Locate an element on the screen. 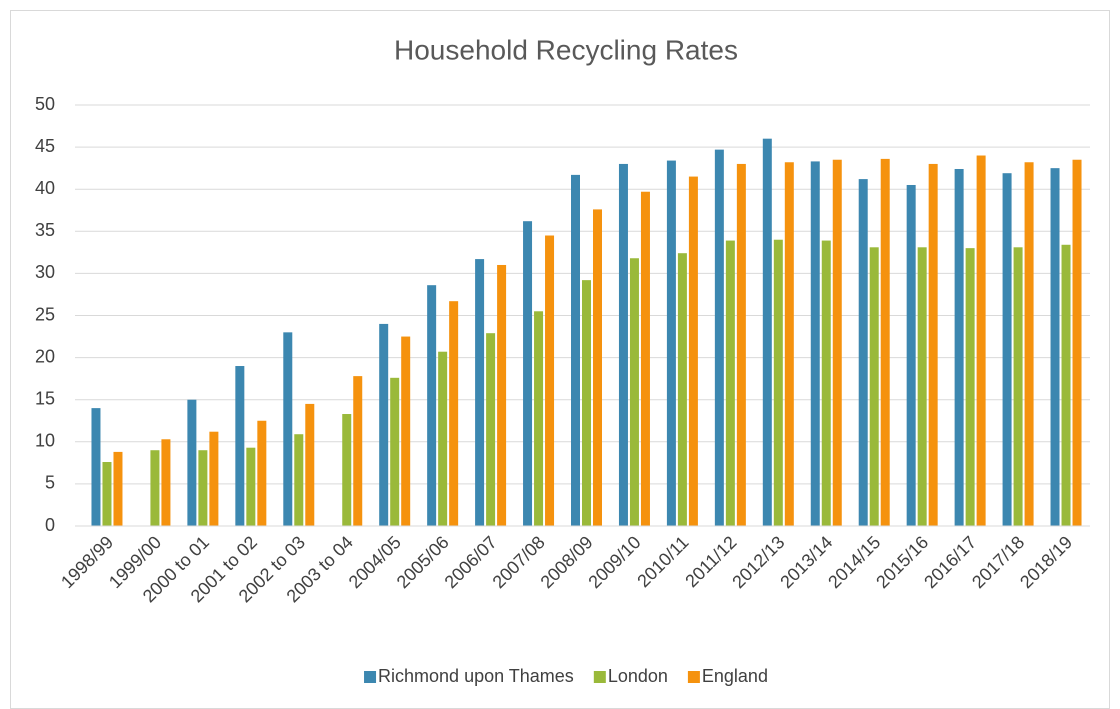 Image resolution: width=1120 pixels, height=709 pixels. y-tick-label: 25 is located at coordinates (45, 314).